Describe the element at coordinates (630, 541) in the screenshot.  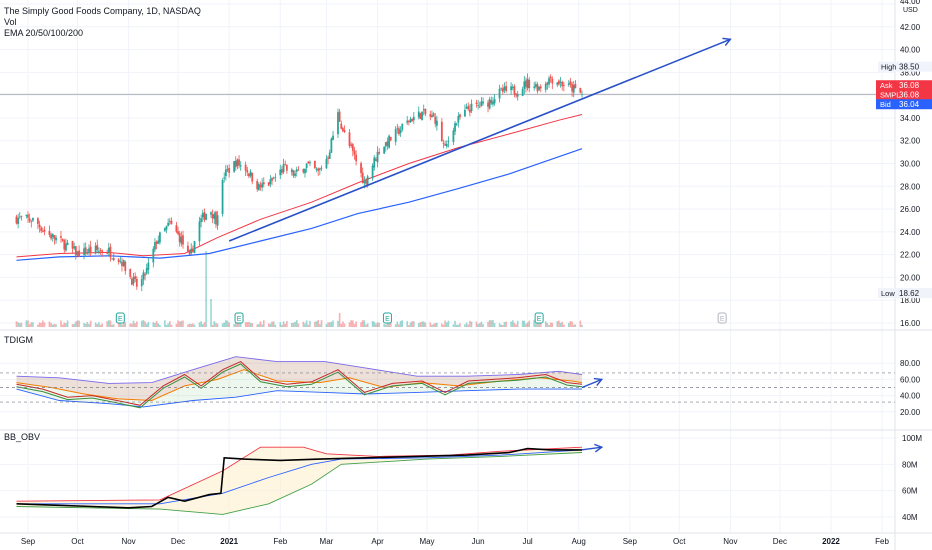
I see `time-tick: Sep` at that location.